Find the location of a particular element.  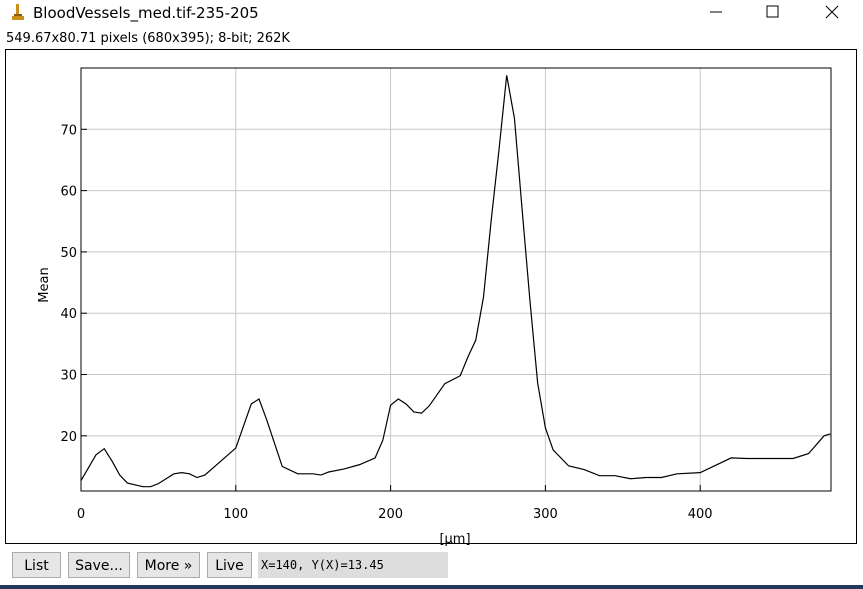

button: Live is located at coordinates (229, 565).